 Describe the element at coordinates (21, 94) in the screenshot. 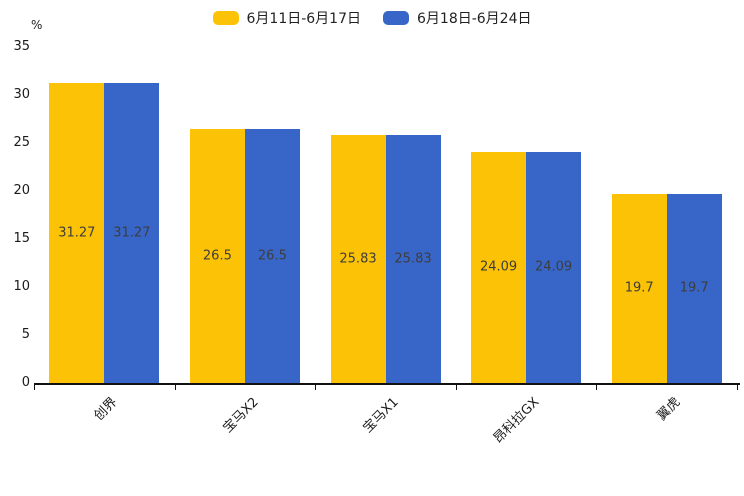

I see `y-tick-label: 30` at that location.